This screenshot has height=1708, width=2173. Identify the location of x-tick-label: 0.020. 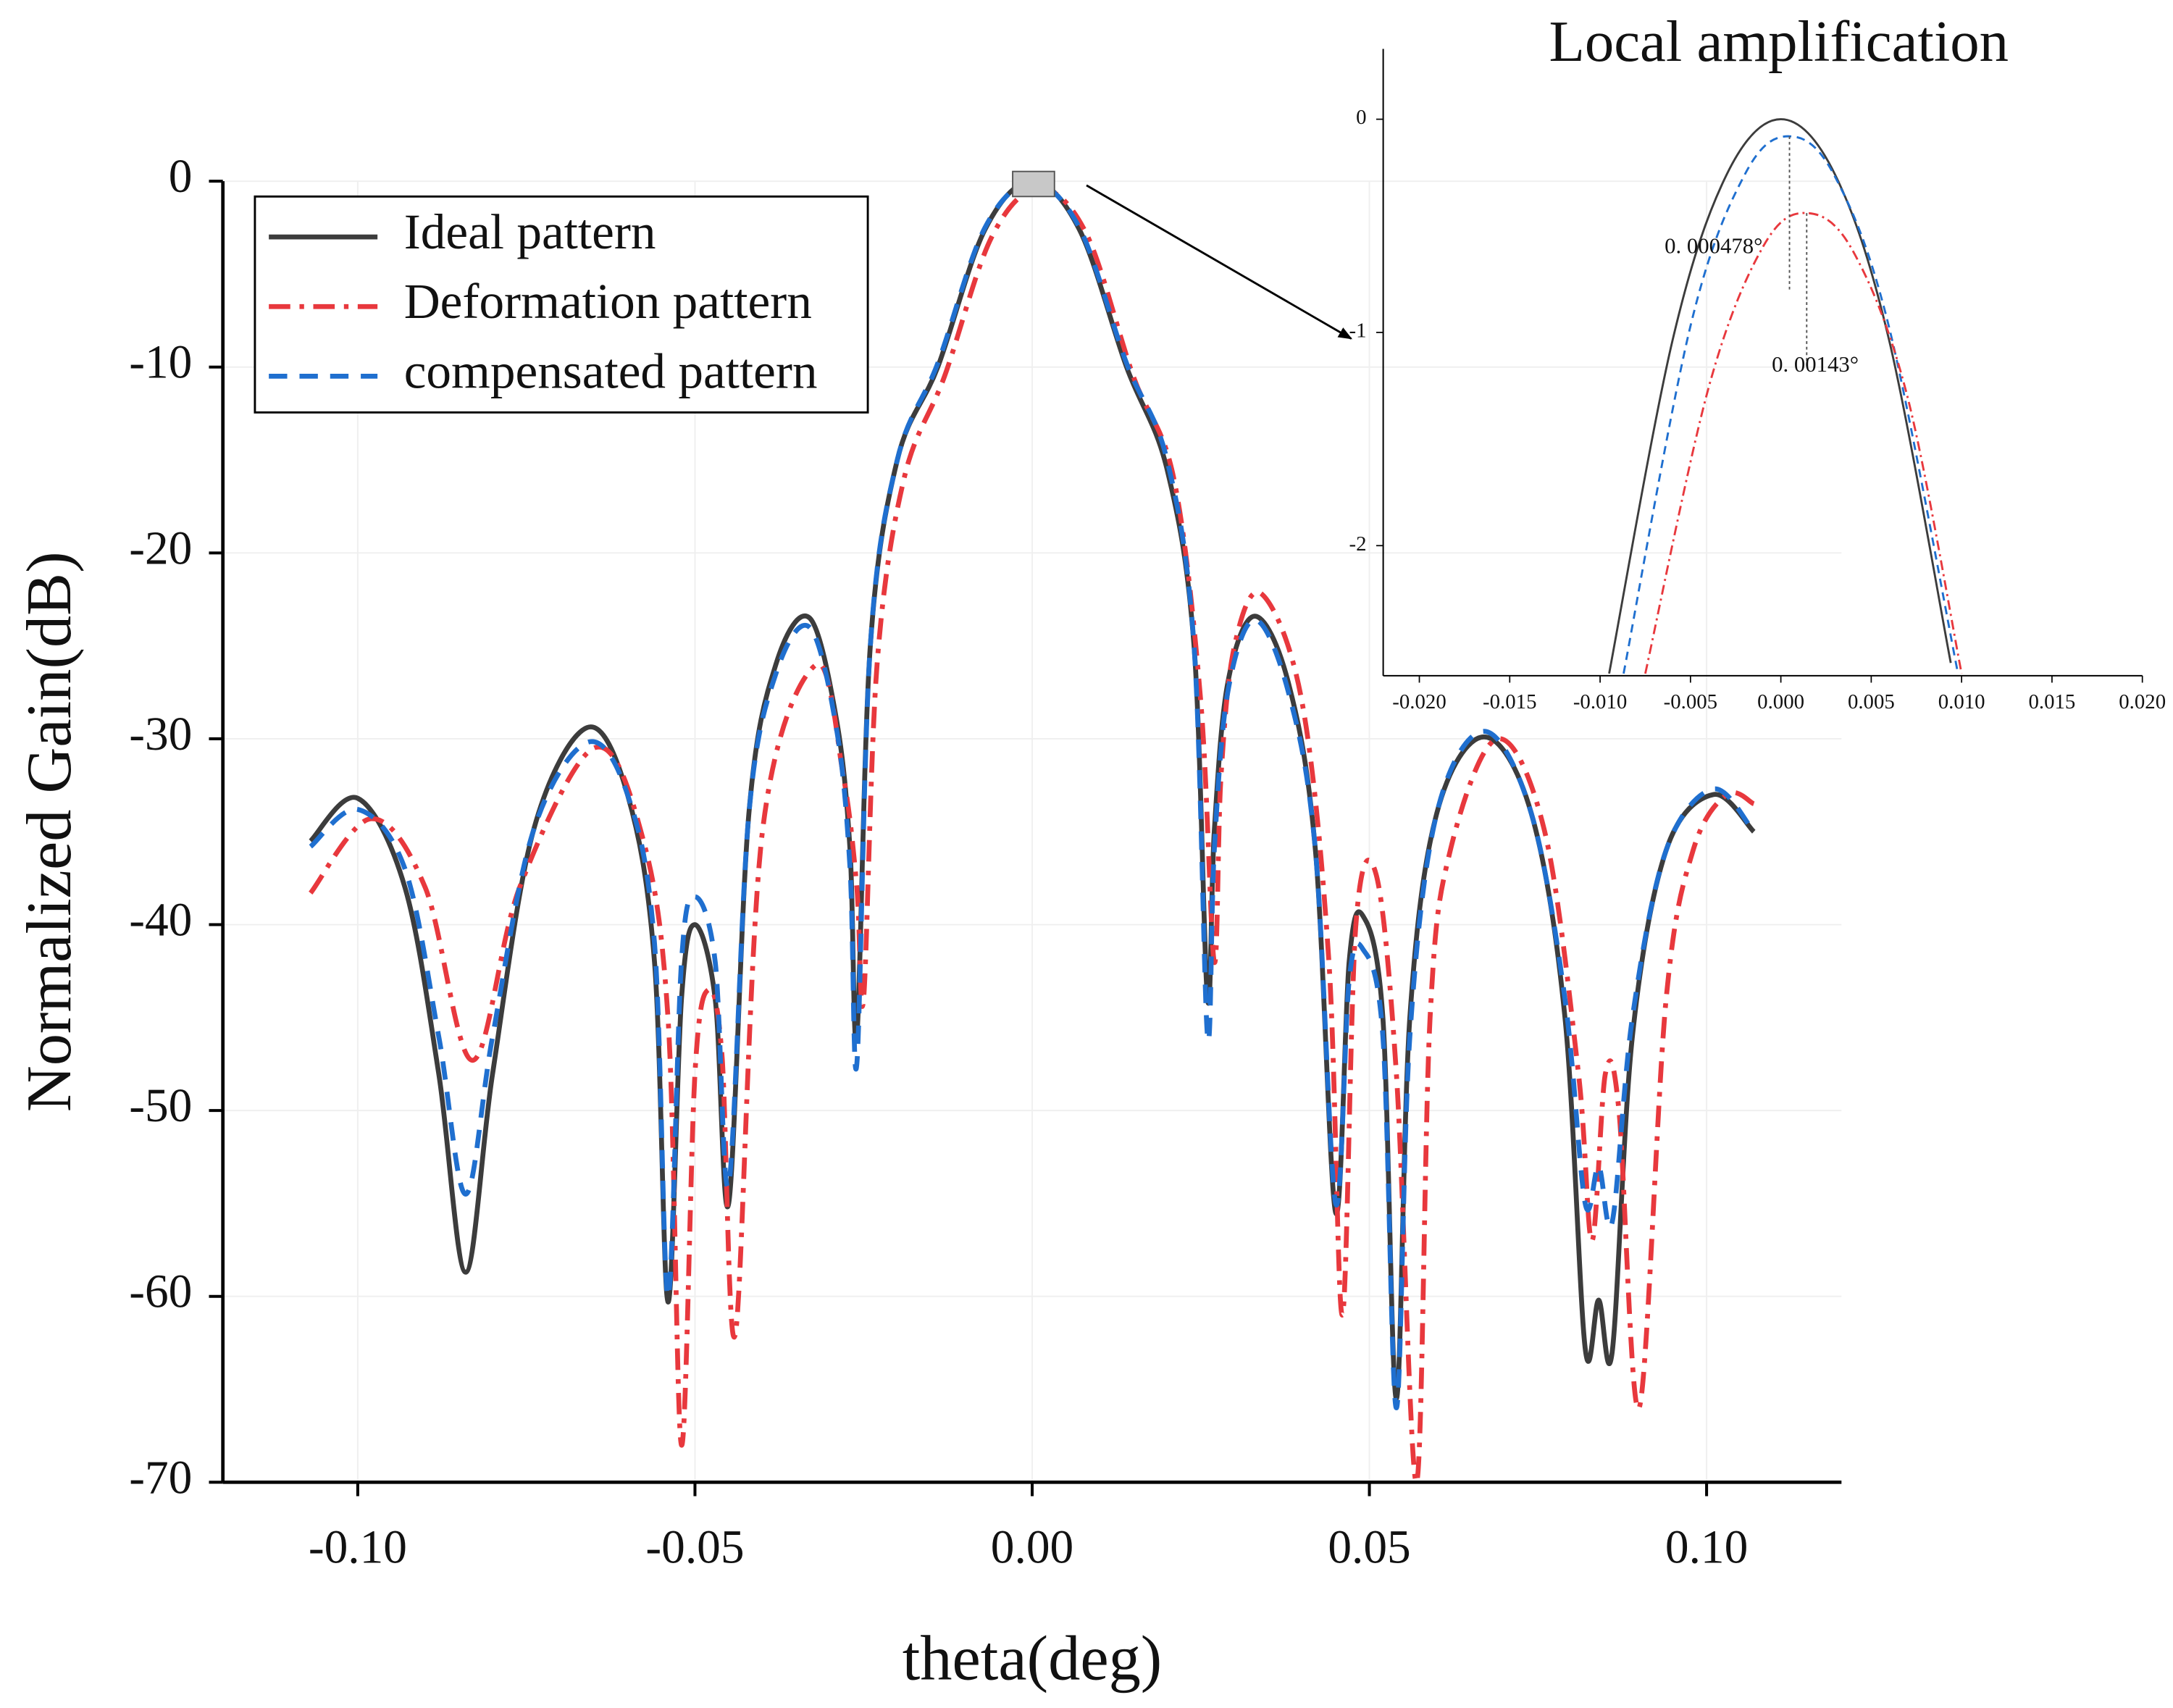
(2142, 702).